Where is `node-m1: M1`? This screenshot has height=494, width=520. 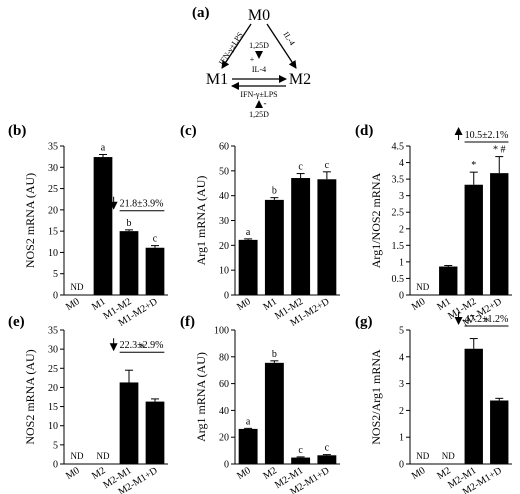
node-m1: M1 is located at coordinates (217, 79).